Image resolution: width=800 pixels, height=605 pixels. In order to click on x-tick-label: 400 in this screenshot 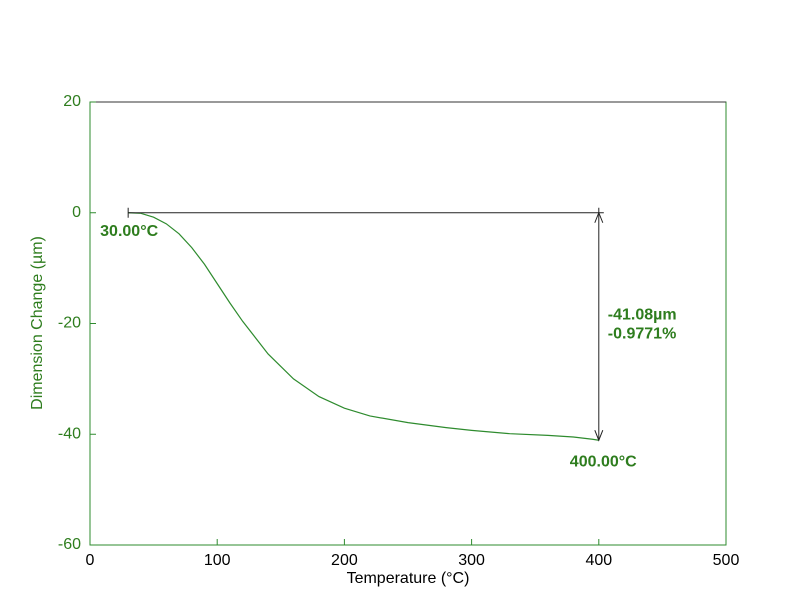, I will do `click(598, 560)`.